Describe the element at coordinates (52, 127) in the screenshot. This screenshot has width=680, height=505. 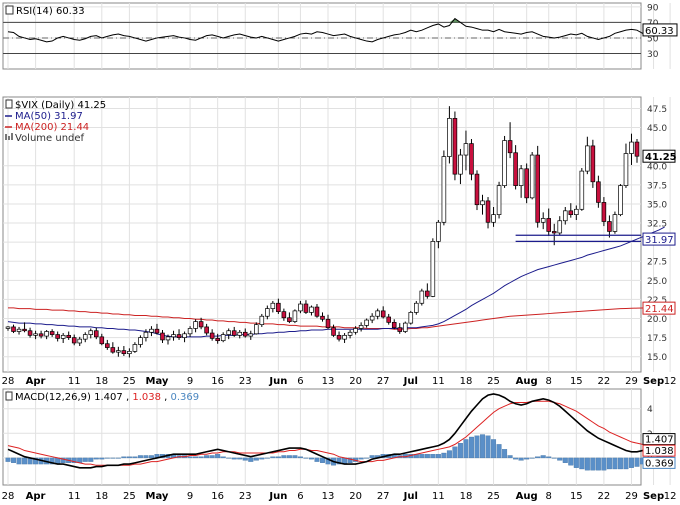
I see `ma200-legend-text: MA(200) 21.44` at that location.